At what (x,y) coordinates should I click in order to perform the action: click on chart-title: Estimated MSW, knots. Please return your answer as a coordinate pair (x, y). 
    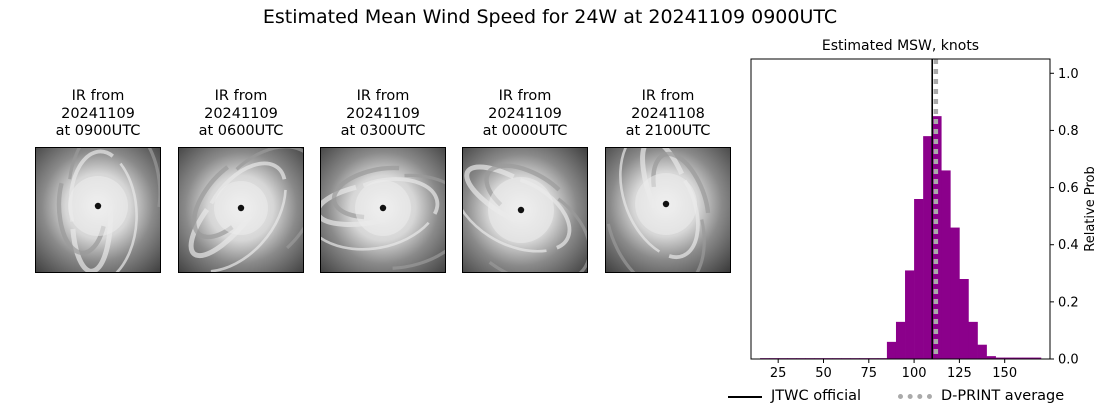
    Looking at the image, I should click on (900, 46).